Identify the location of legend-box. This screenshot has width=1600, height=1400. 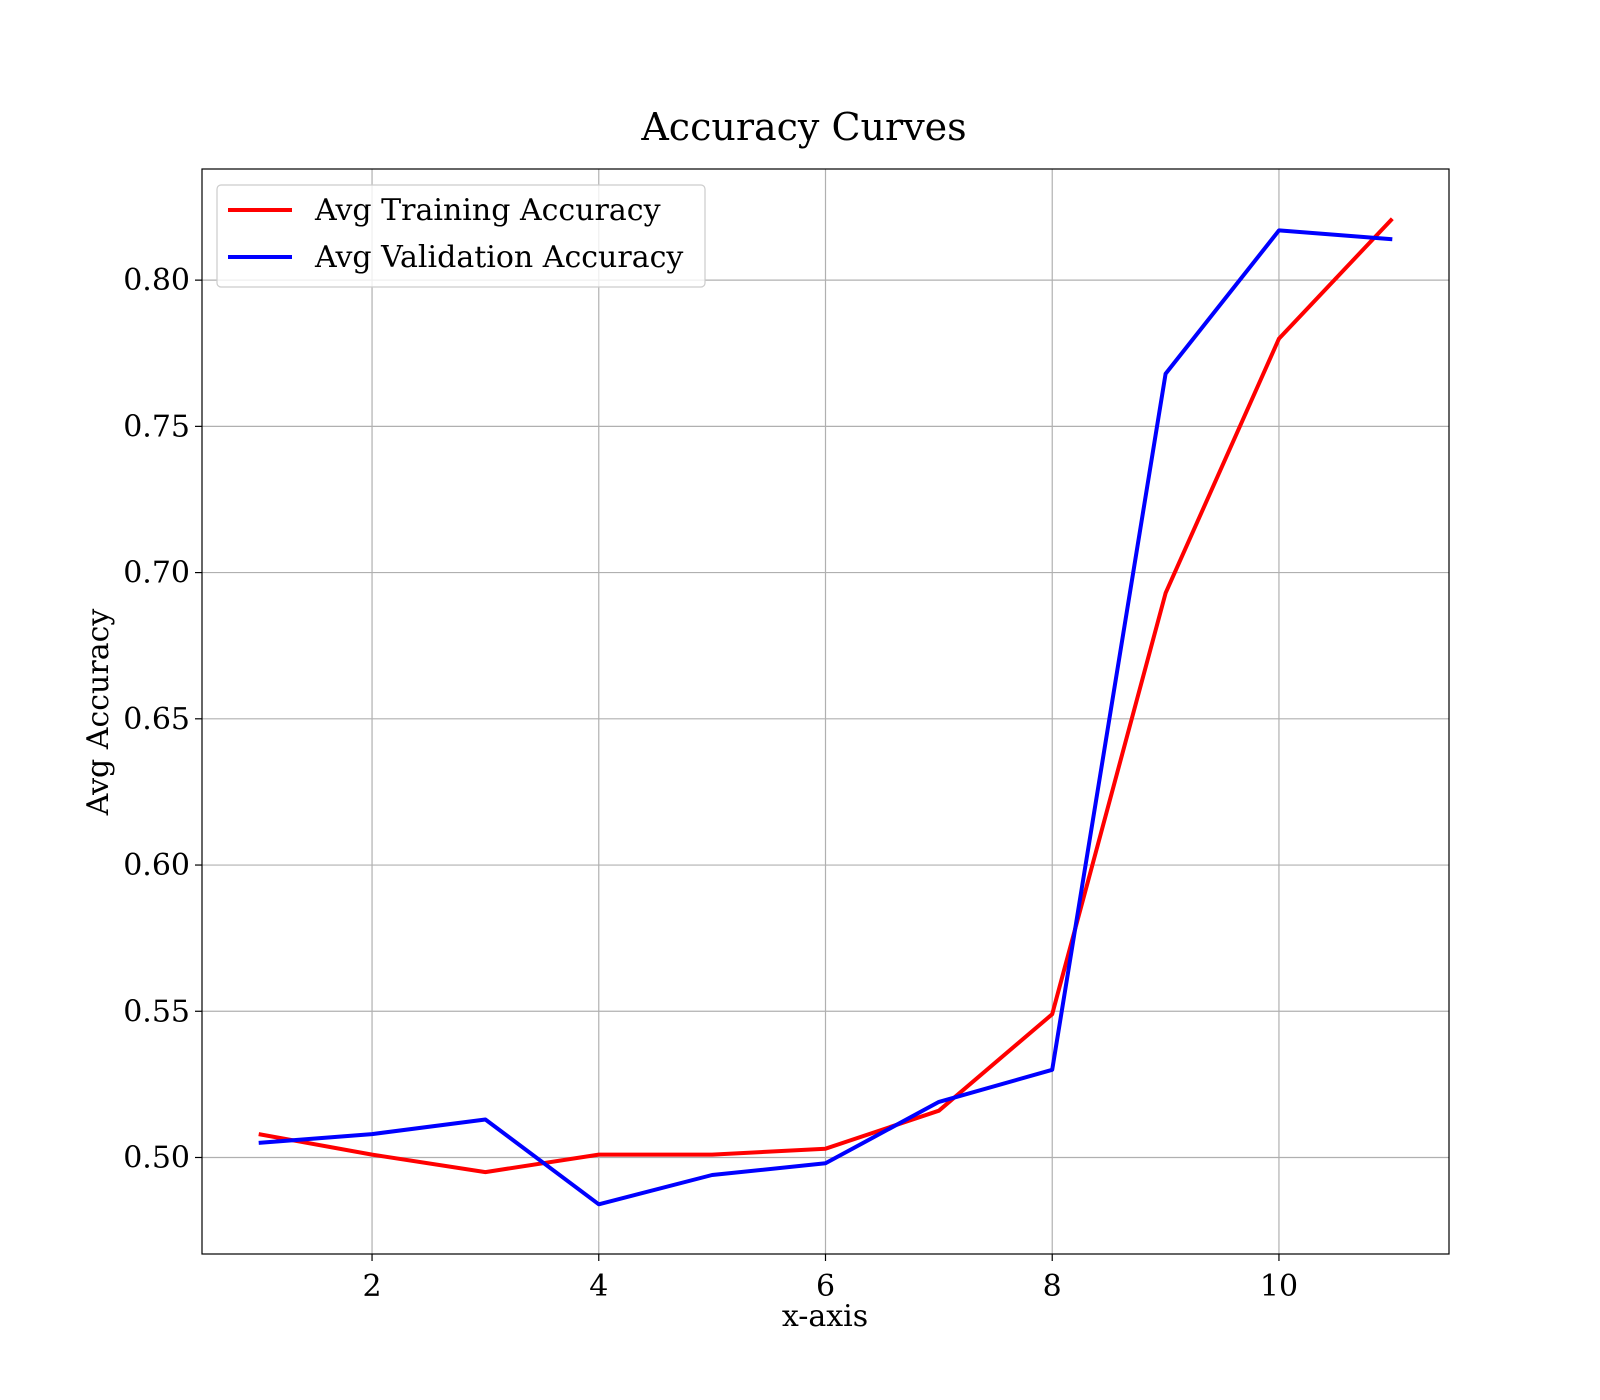
(461, 236).